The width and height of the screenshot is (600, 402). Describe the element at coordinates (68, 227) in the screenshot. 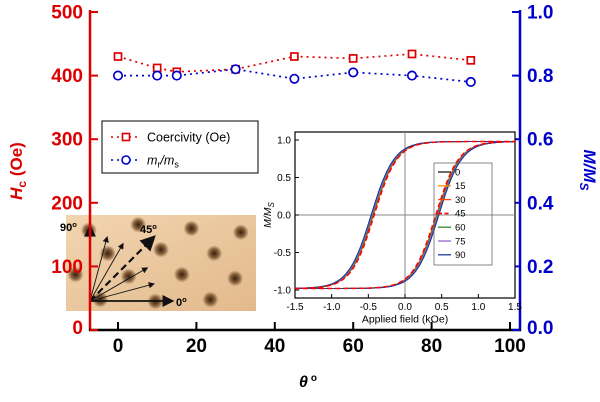

I see `angle-label-90: 90o` at that location.